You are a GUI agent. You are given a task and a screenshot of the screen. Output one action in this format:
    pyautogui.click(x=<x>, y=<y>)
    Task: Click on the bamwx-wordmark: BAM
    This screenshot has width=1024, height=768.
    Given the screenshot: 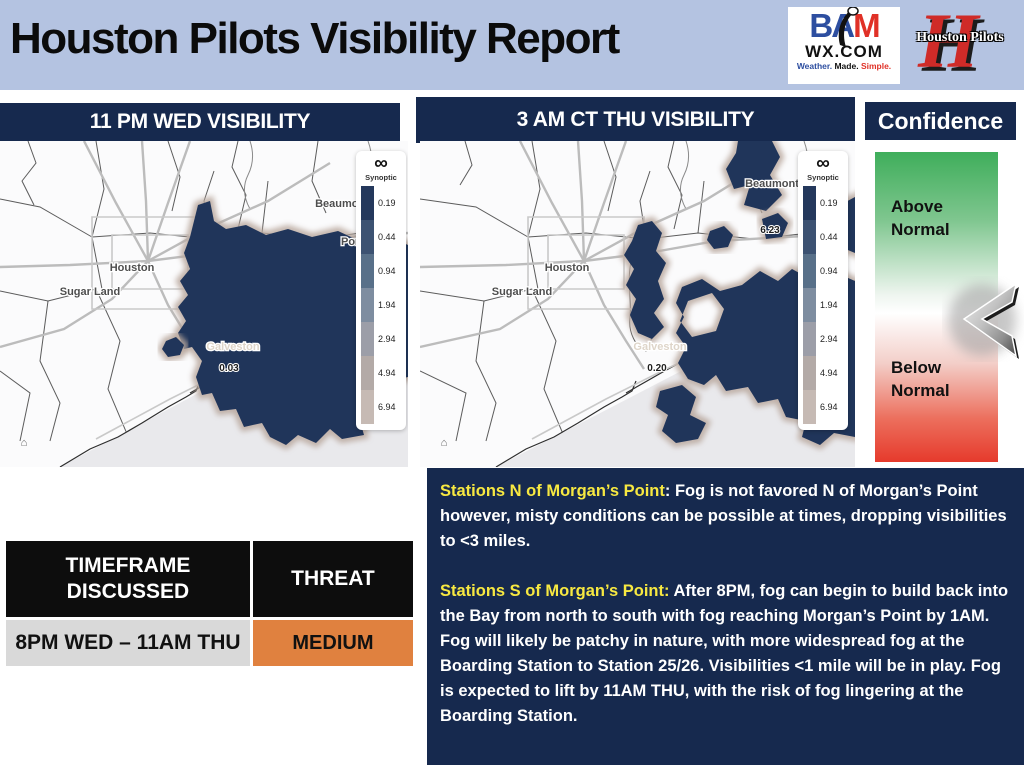 What is the action you would take?
    pyautogui.click(x=844, y=27)
    